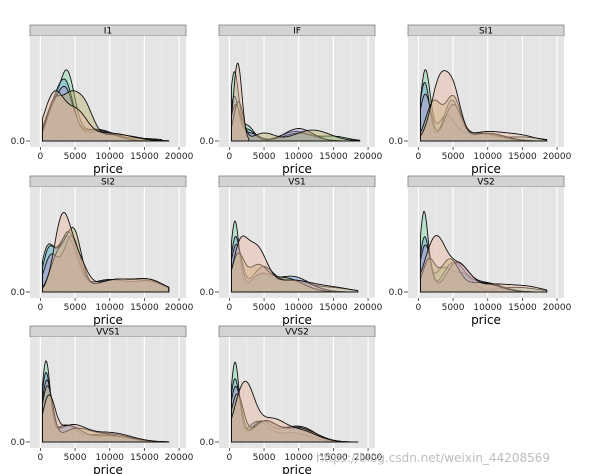  Describe the element at coordinates (486, 32) in the screenshot. I see `facet-title: SI1` at that location.